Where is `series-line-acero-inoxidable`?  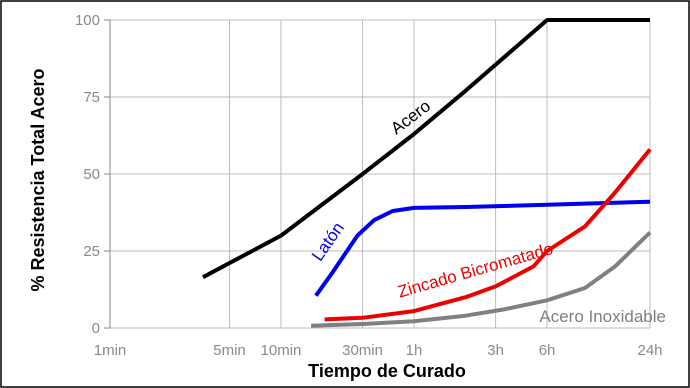
series-line-acero-inoxidable is located at coordinates (481, 279).